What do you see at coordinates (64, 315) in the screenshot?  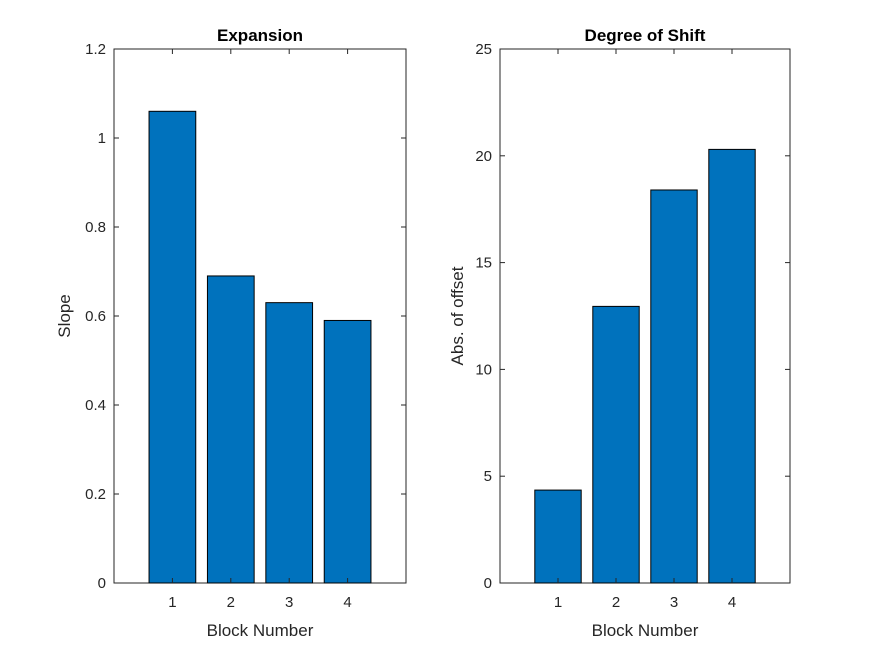 I see `expansion-y-axis-label: Slope` at bounding box center [64, 315].